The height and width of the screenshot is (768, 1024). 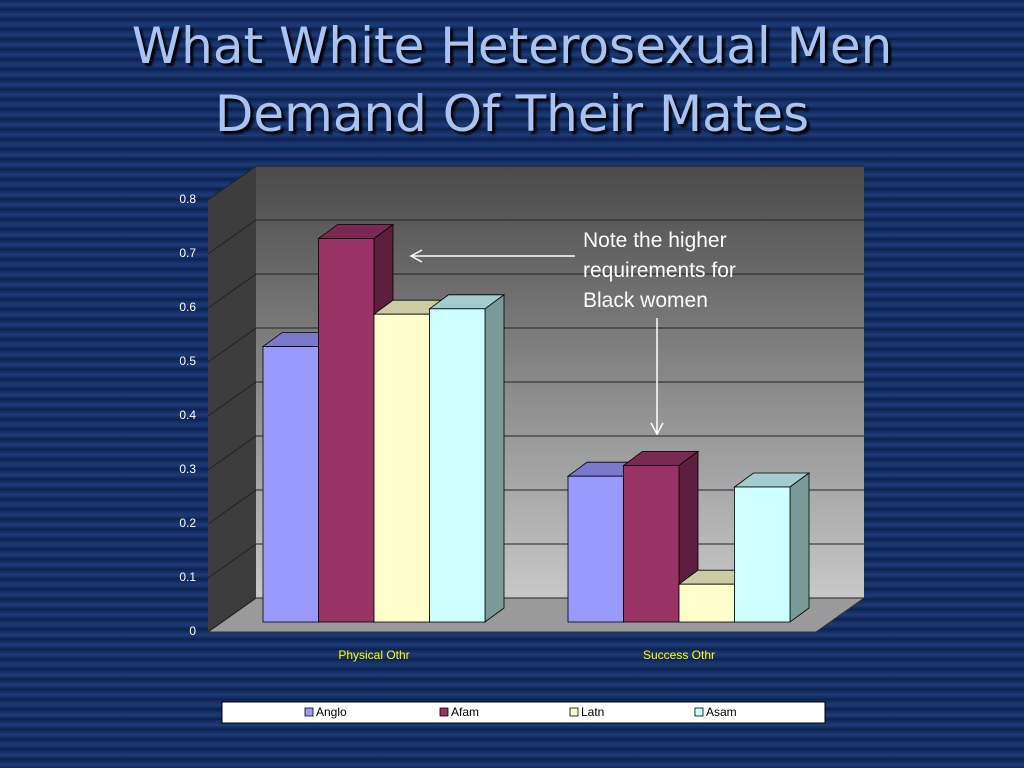 What do you see at coordinates (187, 361) in the screenshot?
I see `y-tick-label: 0.5` at bounding box center [187, 361].